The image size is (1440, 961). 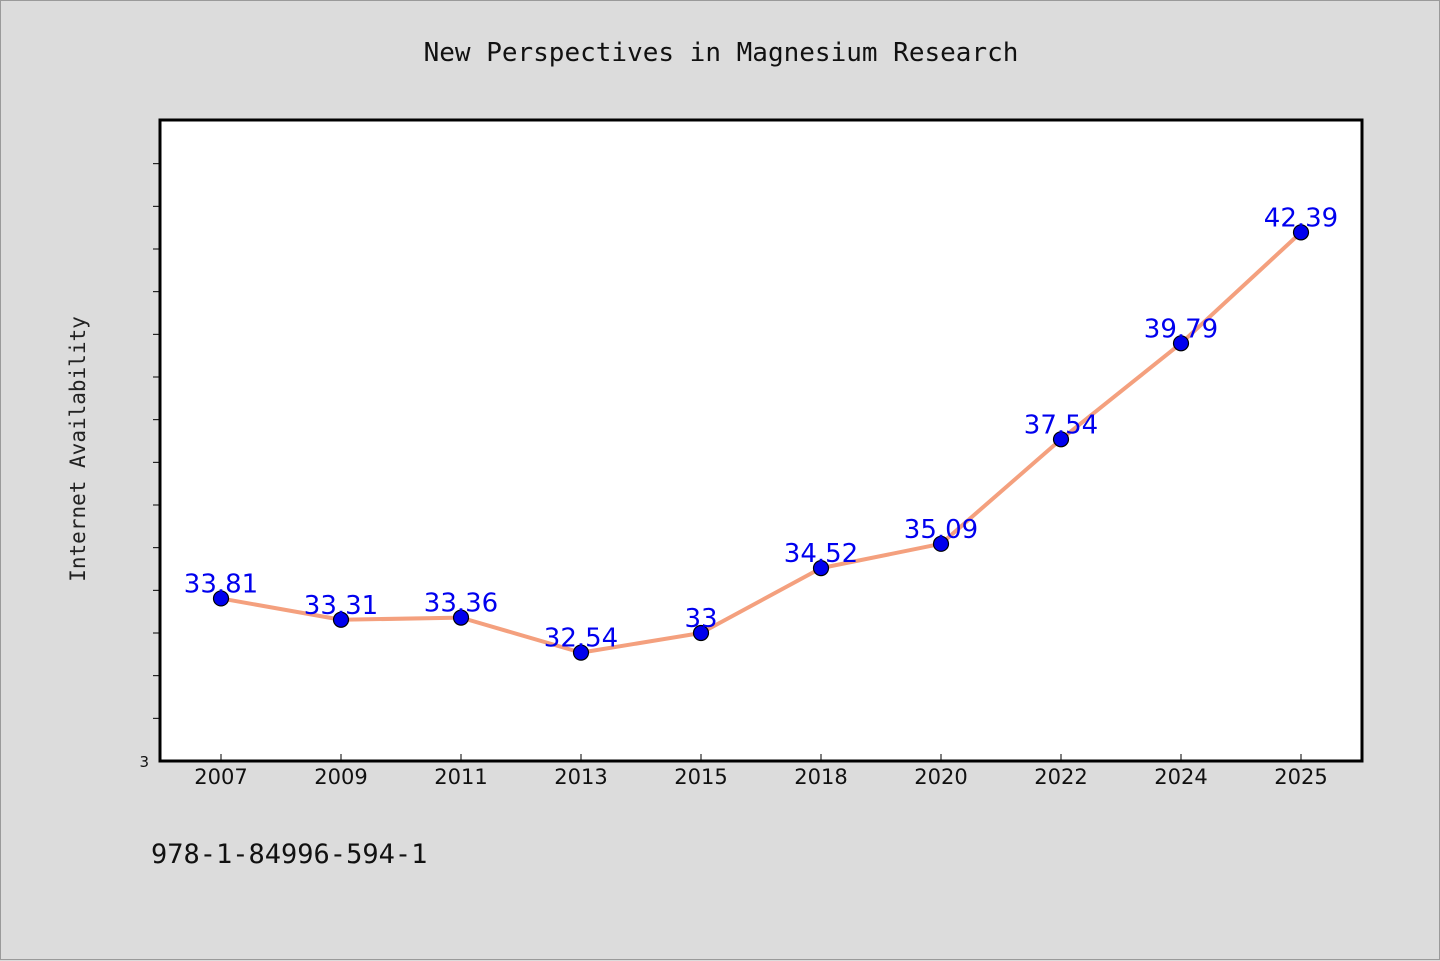 What do you see at coordinates (340, 777) in the screenshot?
I see `x-tick-label: 2009` at bounding box center [340, 777].